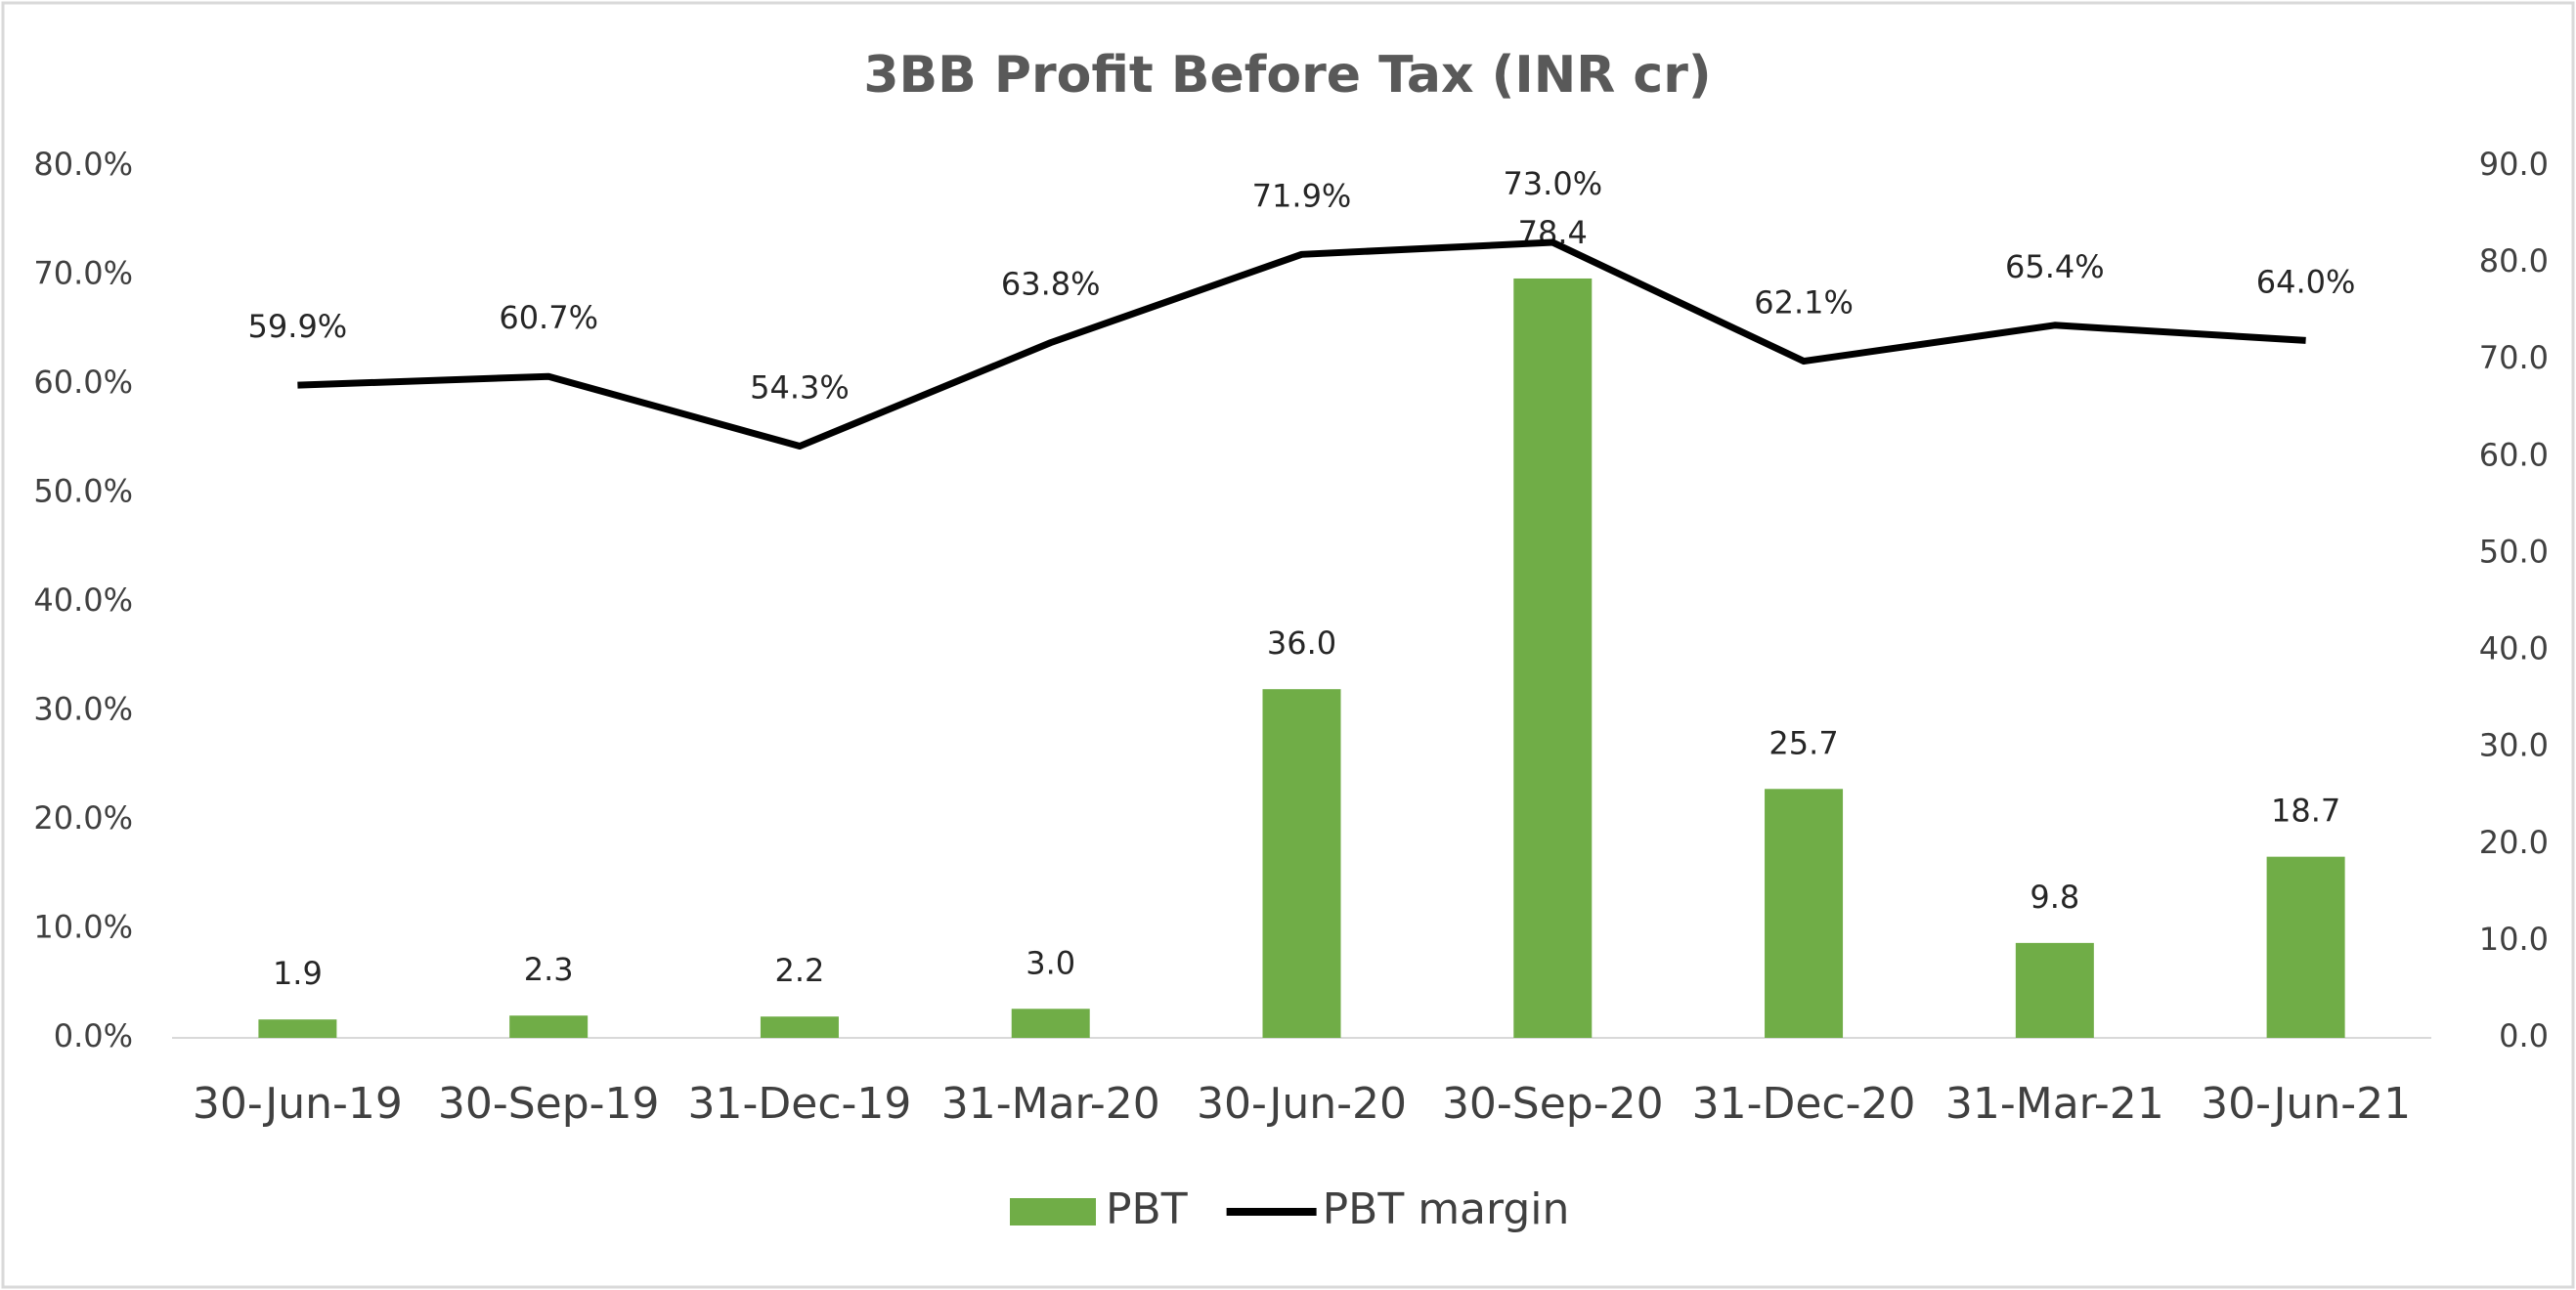 Image resolution: width=2576 pixels, height=1290 pixels. What do you see at coordinates (83, 600) in the screenshot?
I see `y-tick-label: 40.0%` at bounding box center [83, 600].